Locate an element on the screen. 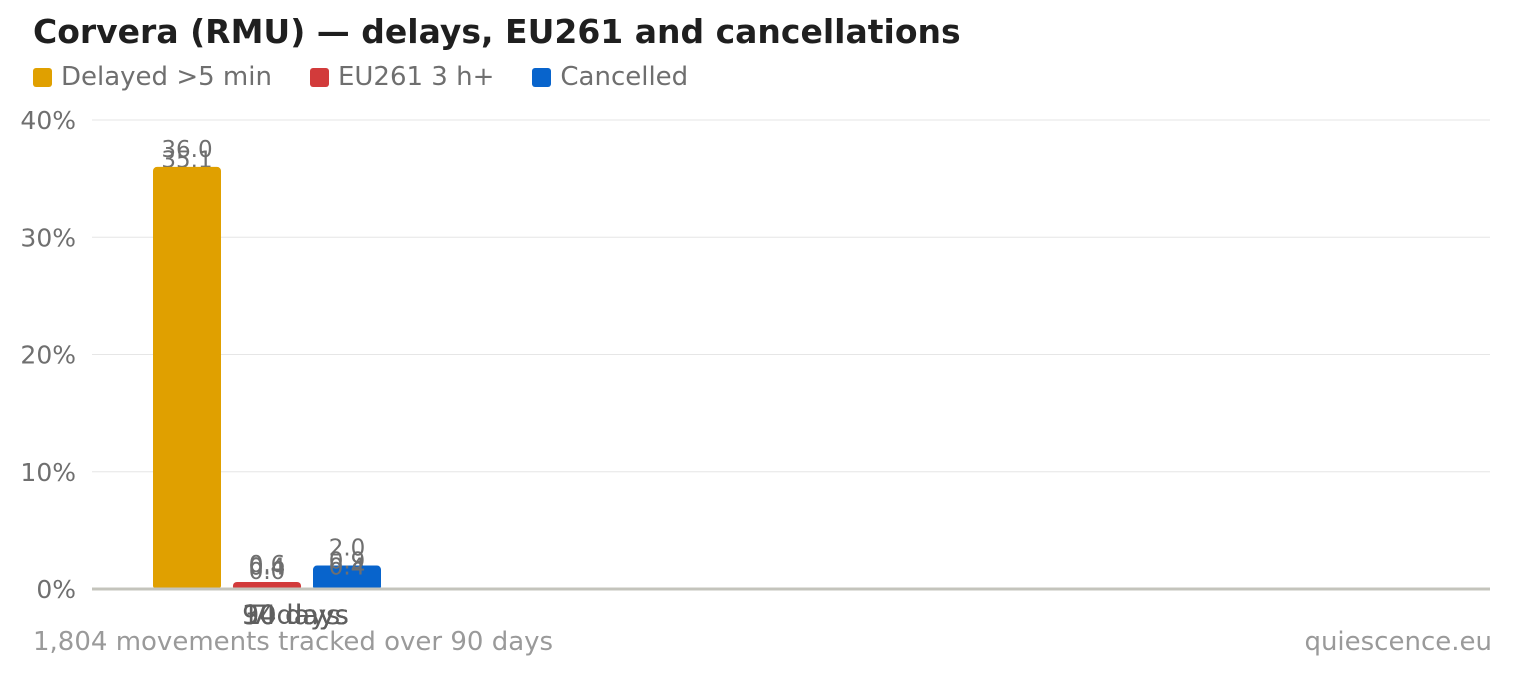 The height and width of the screenshot is (680, 1520). x-tick-label: 90 days is located at coordinates (295, 615).